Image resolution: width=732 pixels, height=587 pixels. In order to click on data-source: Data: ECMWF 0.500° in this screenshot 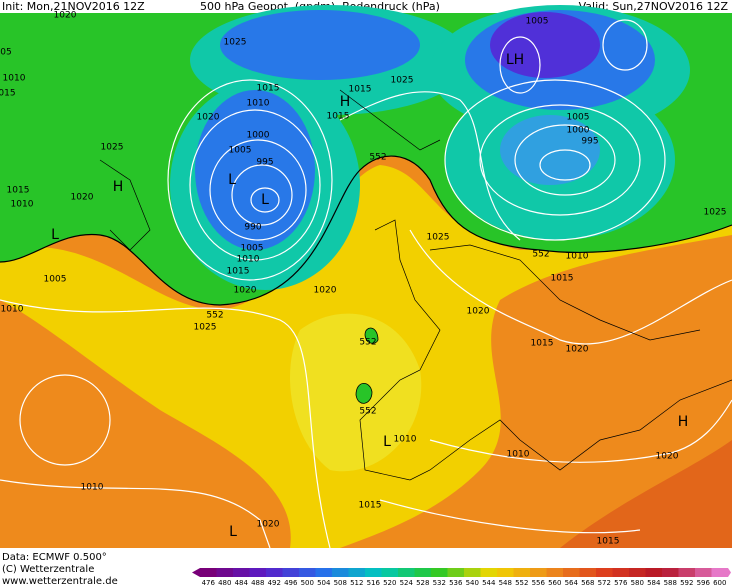, I will do `click(54, 557)`.